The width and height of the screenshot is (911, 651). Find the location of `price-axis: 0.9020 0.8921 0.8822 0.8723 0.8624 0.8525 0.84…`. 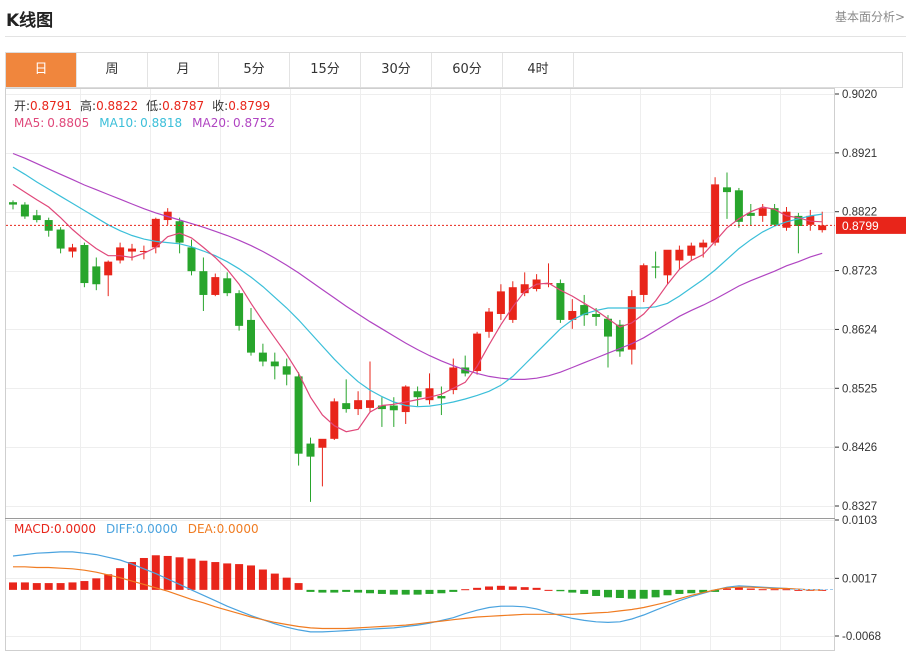

price-axis: 0.9020 0.8921 0.8822 0.8723 0.8624 0.8525 0.84… is located at coordinates (856, 301).